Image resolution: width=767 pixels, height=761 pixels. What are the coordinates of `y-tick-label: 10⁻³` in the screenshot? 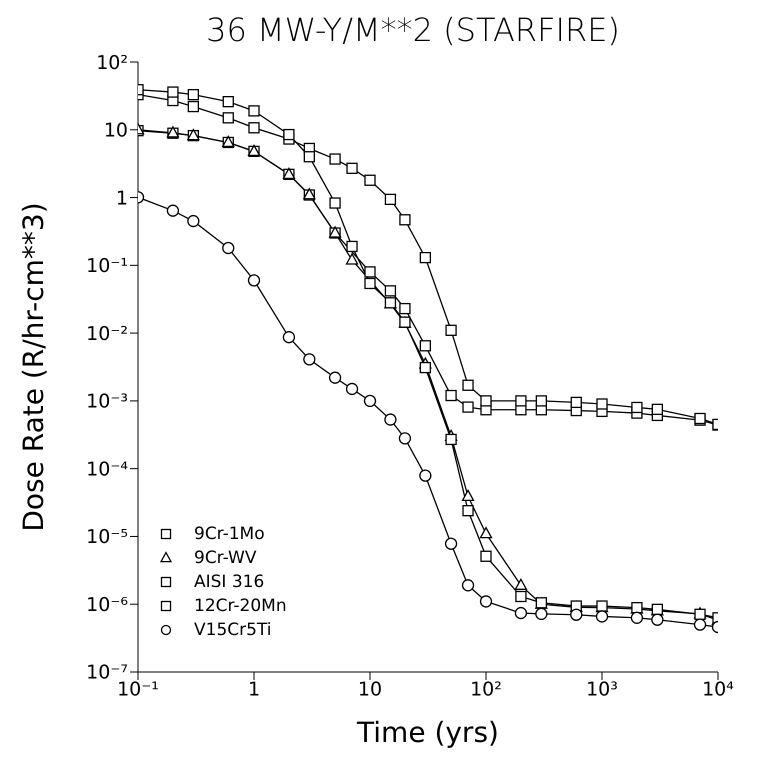 It's located at (107, 401).